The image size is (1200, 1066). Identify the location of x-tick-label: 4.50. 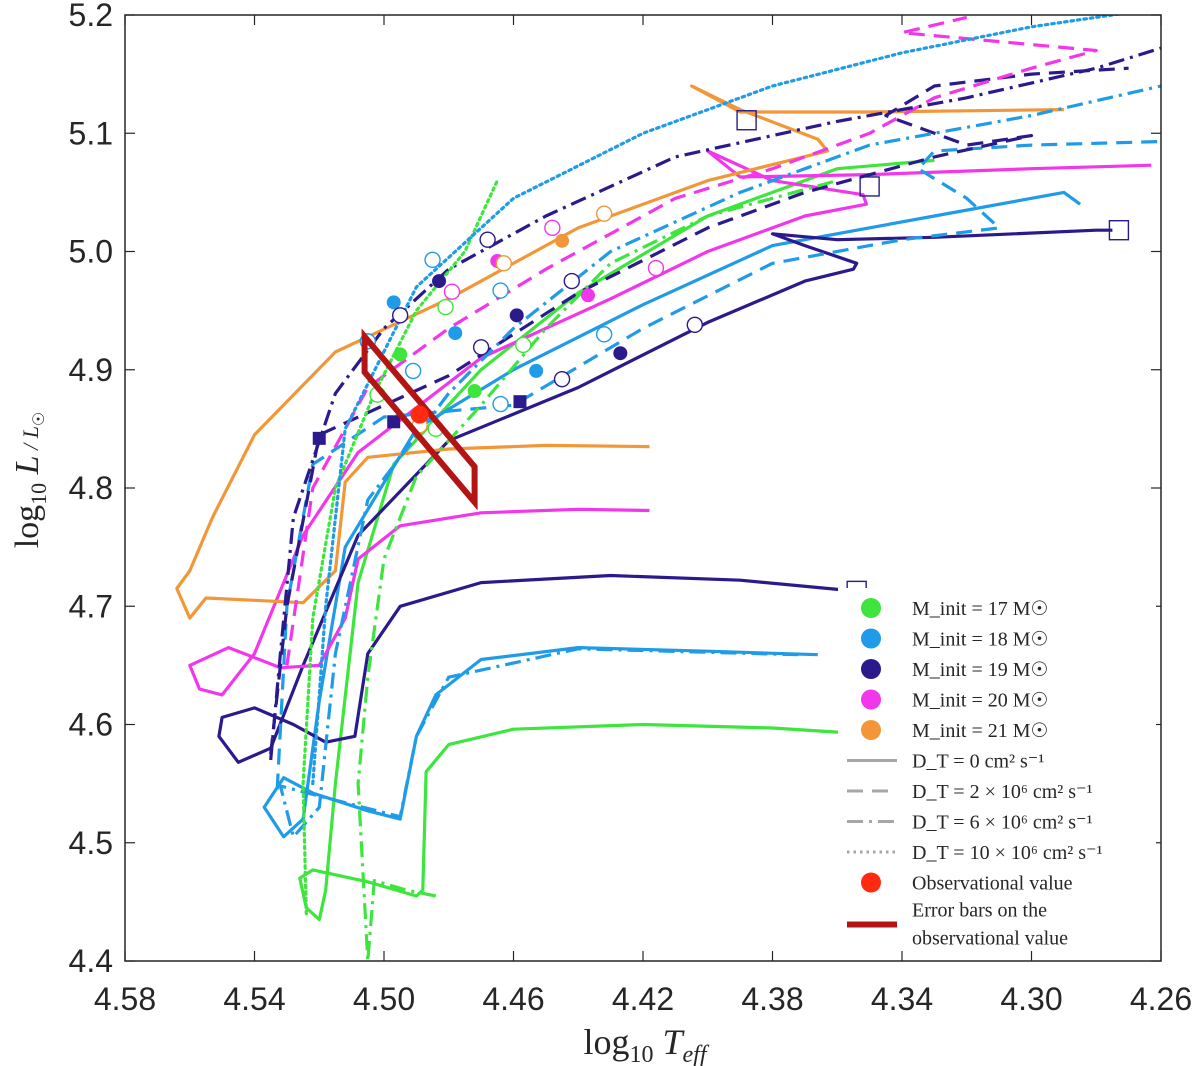
(384, 999).